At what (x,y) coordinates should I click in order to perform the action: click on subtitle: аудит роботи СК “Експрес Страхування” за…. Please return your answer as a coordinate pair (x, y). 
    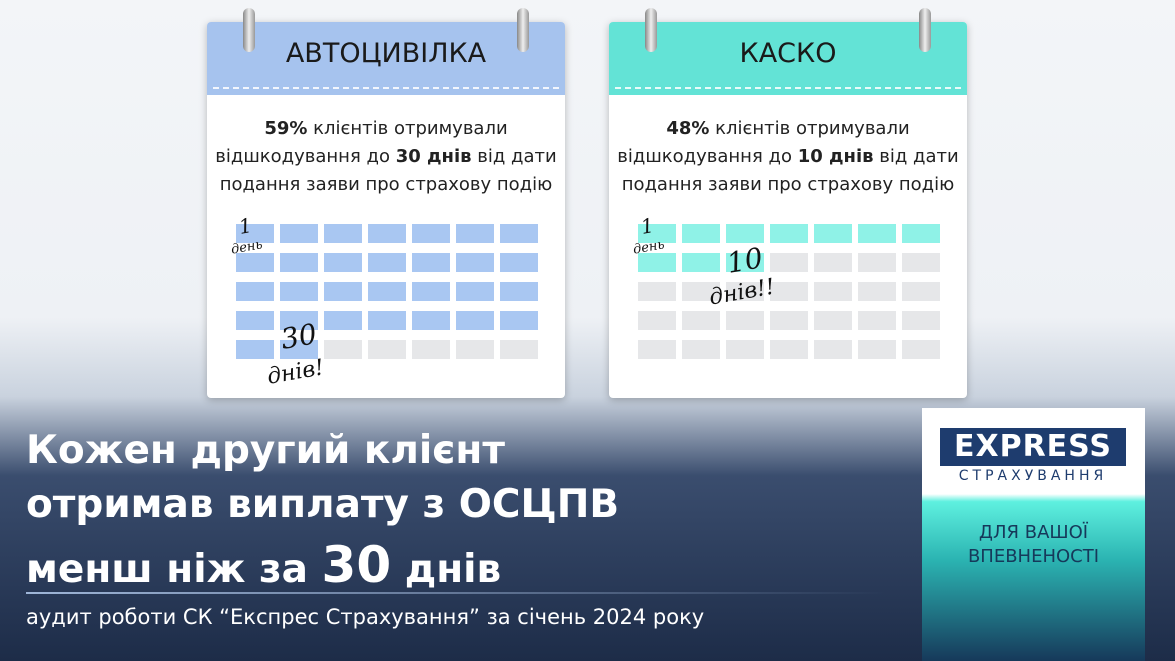
    Looking at the image, I should click on (365, 617).